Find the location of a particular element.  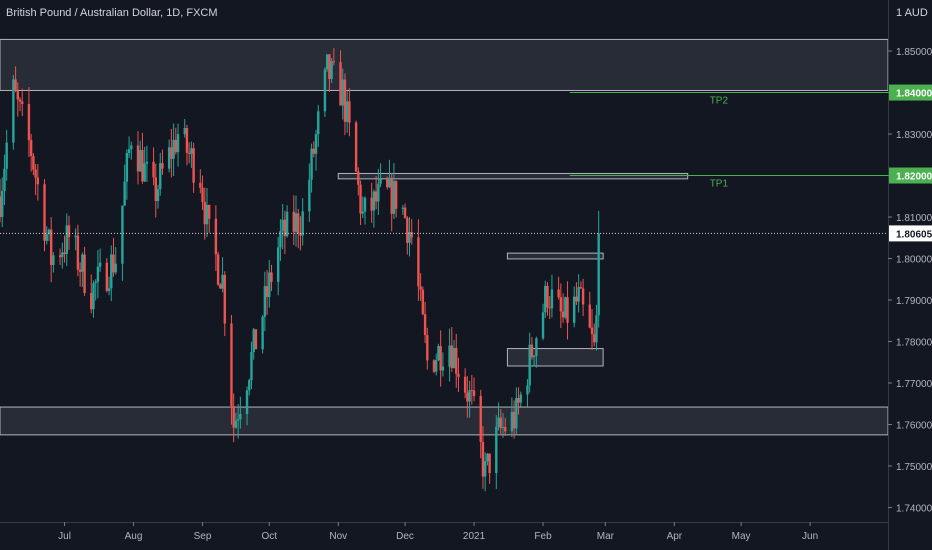

time-axis: Jul Aug Sep Oct Nov Dec 2021 Feb Mar Apr May Jun is located at coordinates (438, 532).